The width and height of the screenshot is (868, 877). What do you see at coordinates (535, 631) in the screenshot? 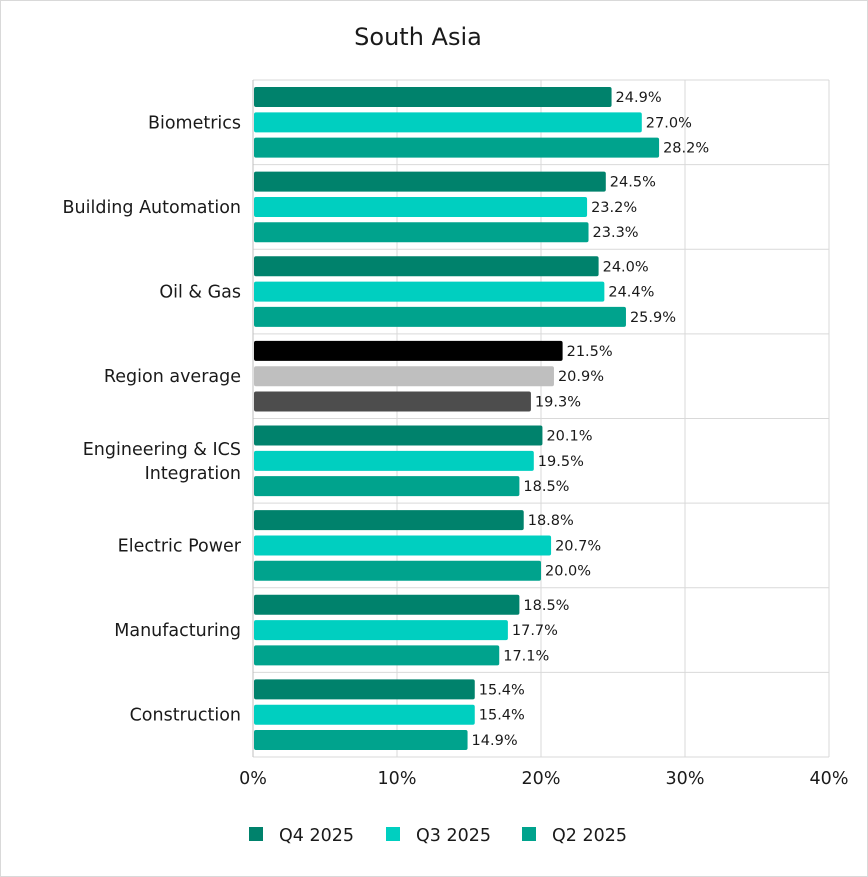
I see `data-label: 17.7%` at bounding box center [535, 631].